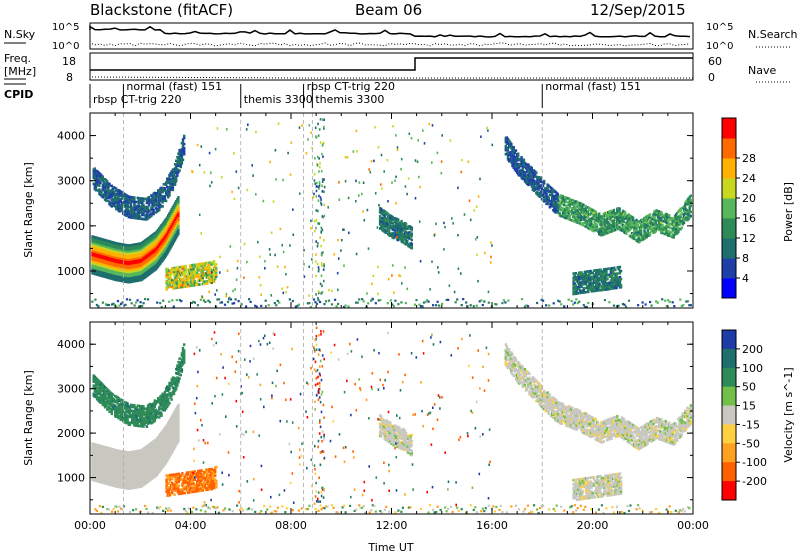  Describe the element at coordinates (391, 36) in the screenshot. I see `nsky-frame` at that location.